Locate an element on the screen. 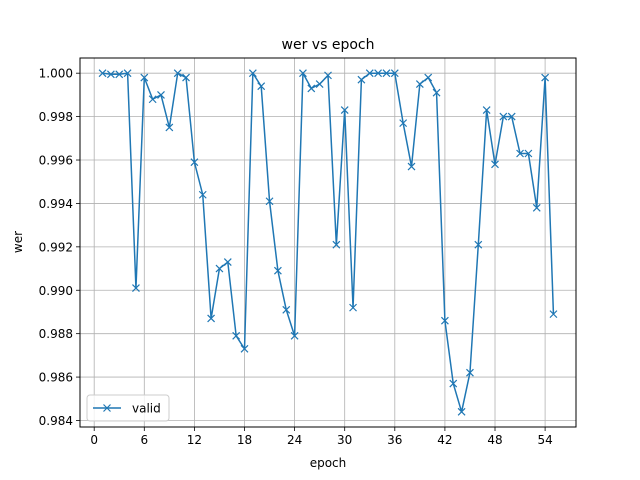 The height and width of the screenshot is (480, 640). x-tick-label: 6 is located at coordinates (144, 440).